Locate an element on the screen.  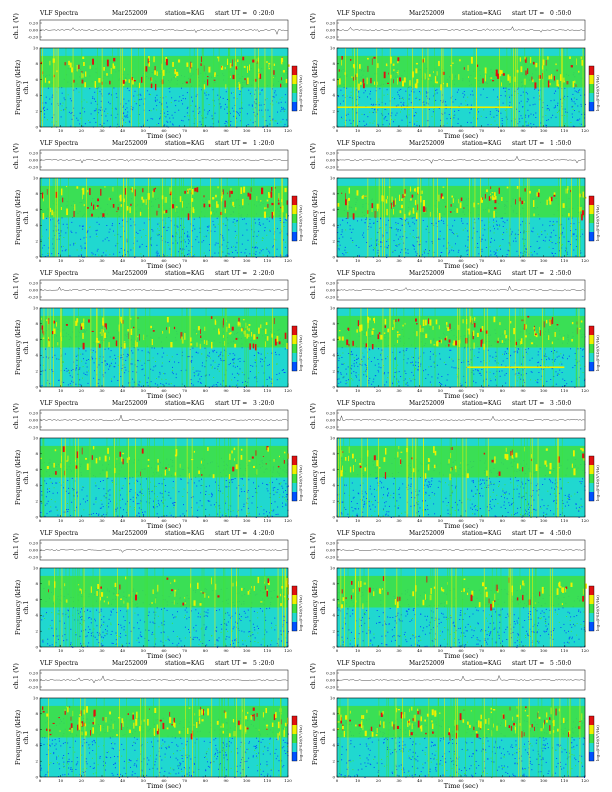
spectrogram-plot is located at coordinates (461, 347).